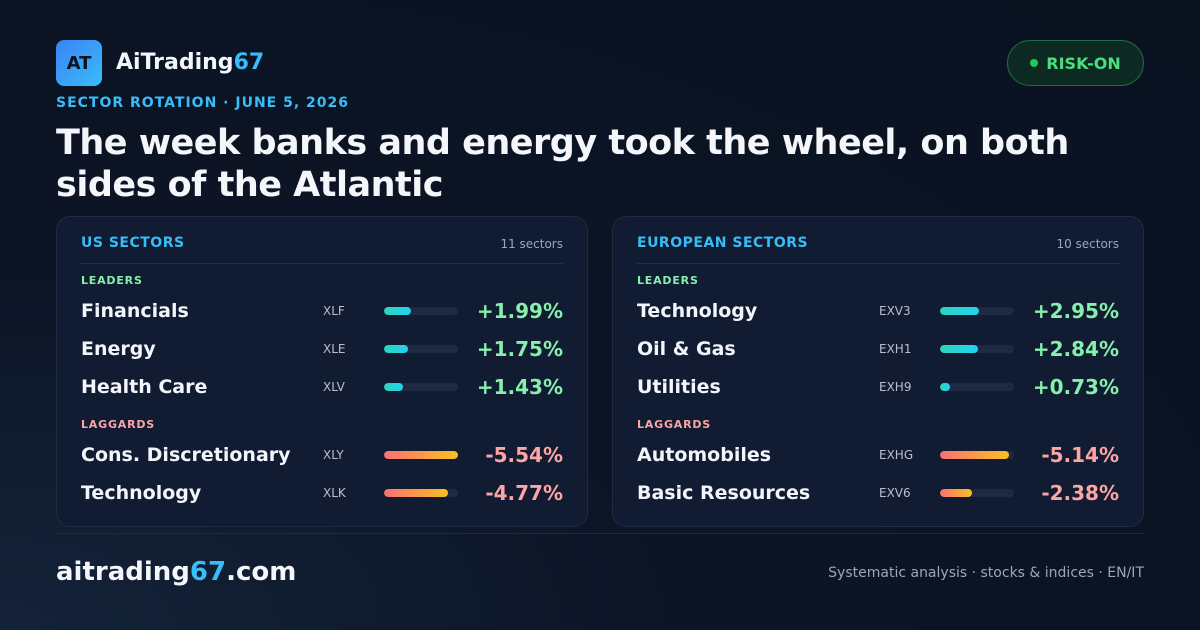 This screenshot has height=630, width=1200. Describe the element at coordinates (123, 572) in the screenshot. I see `site-link-main: aitrading` at that location.